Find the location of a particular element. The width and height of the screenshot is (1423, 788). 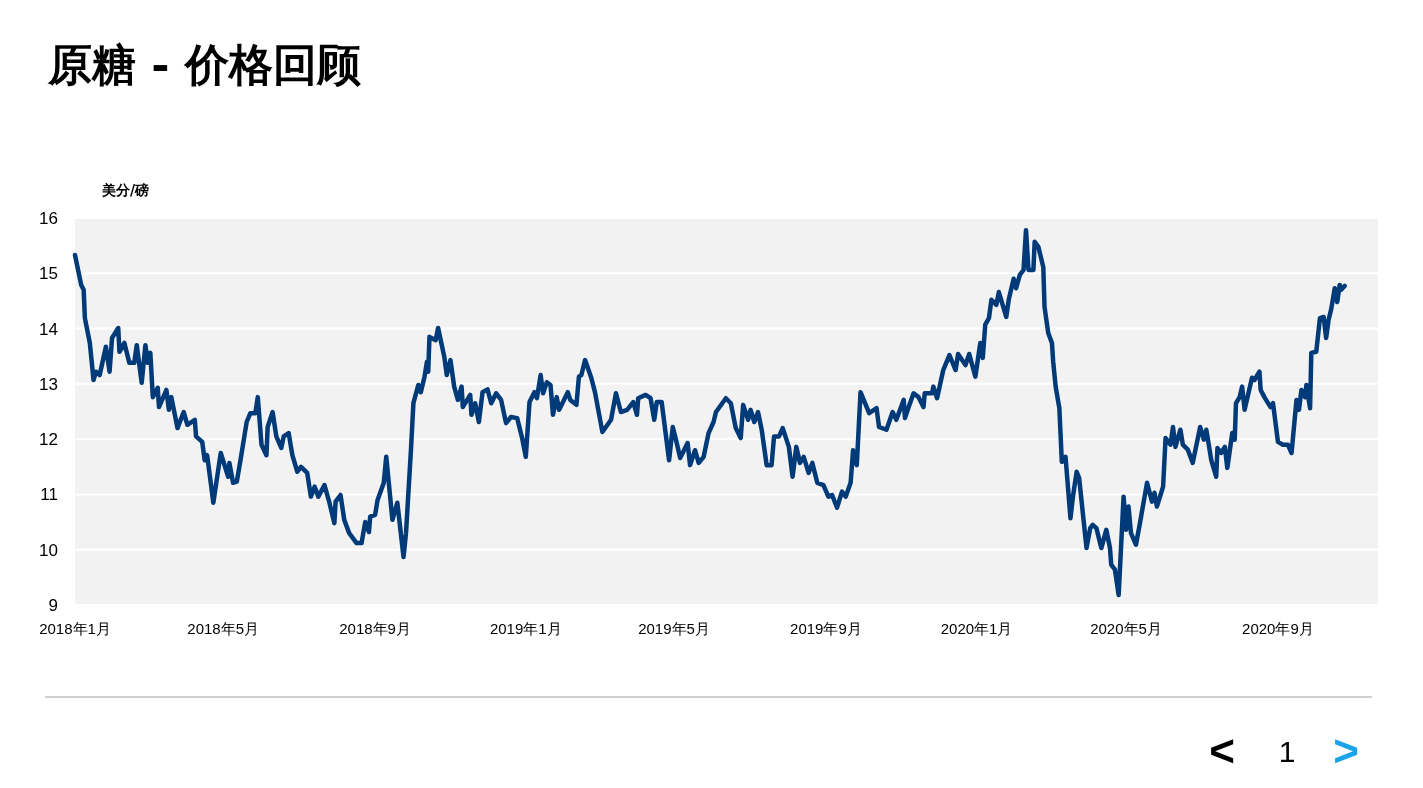

x-tick-label: 2019年5月 is located at coordinates (674, 628).